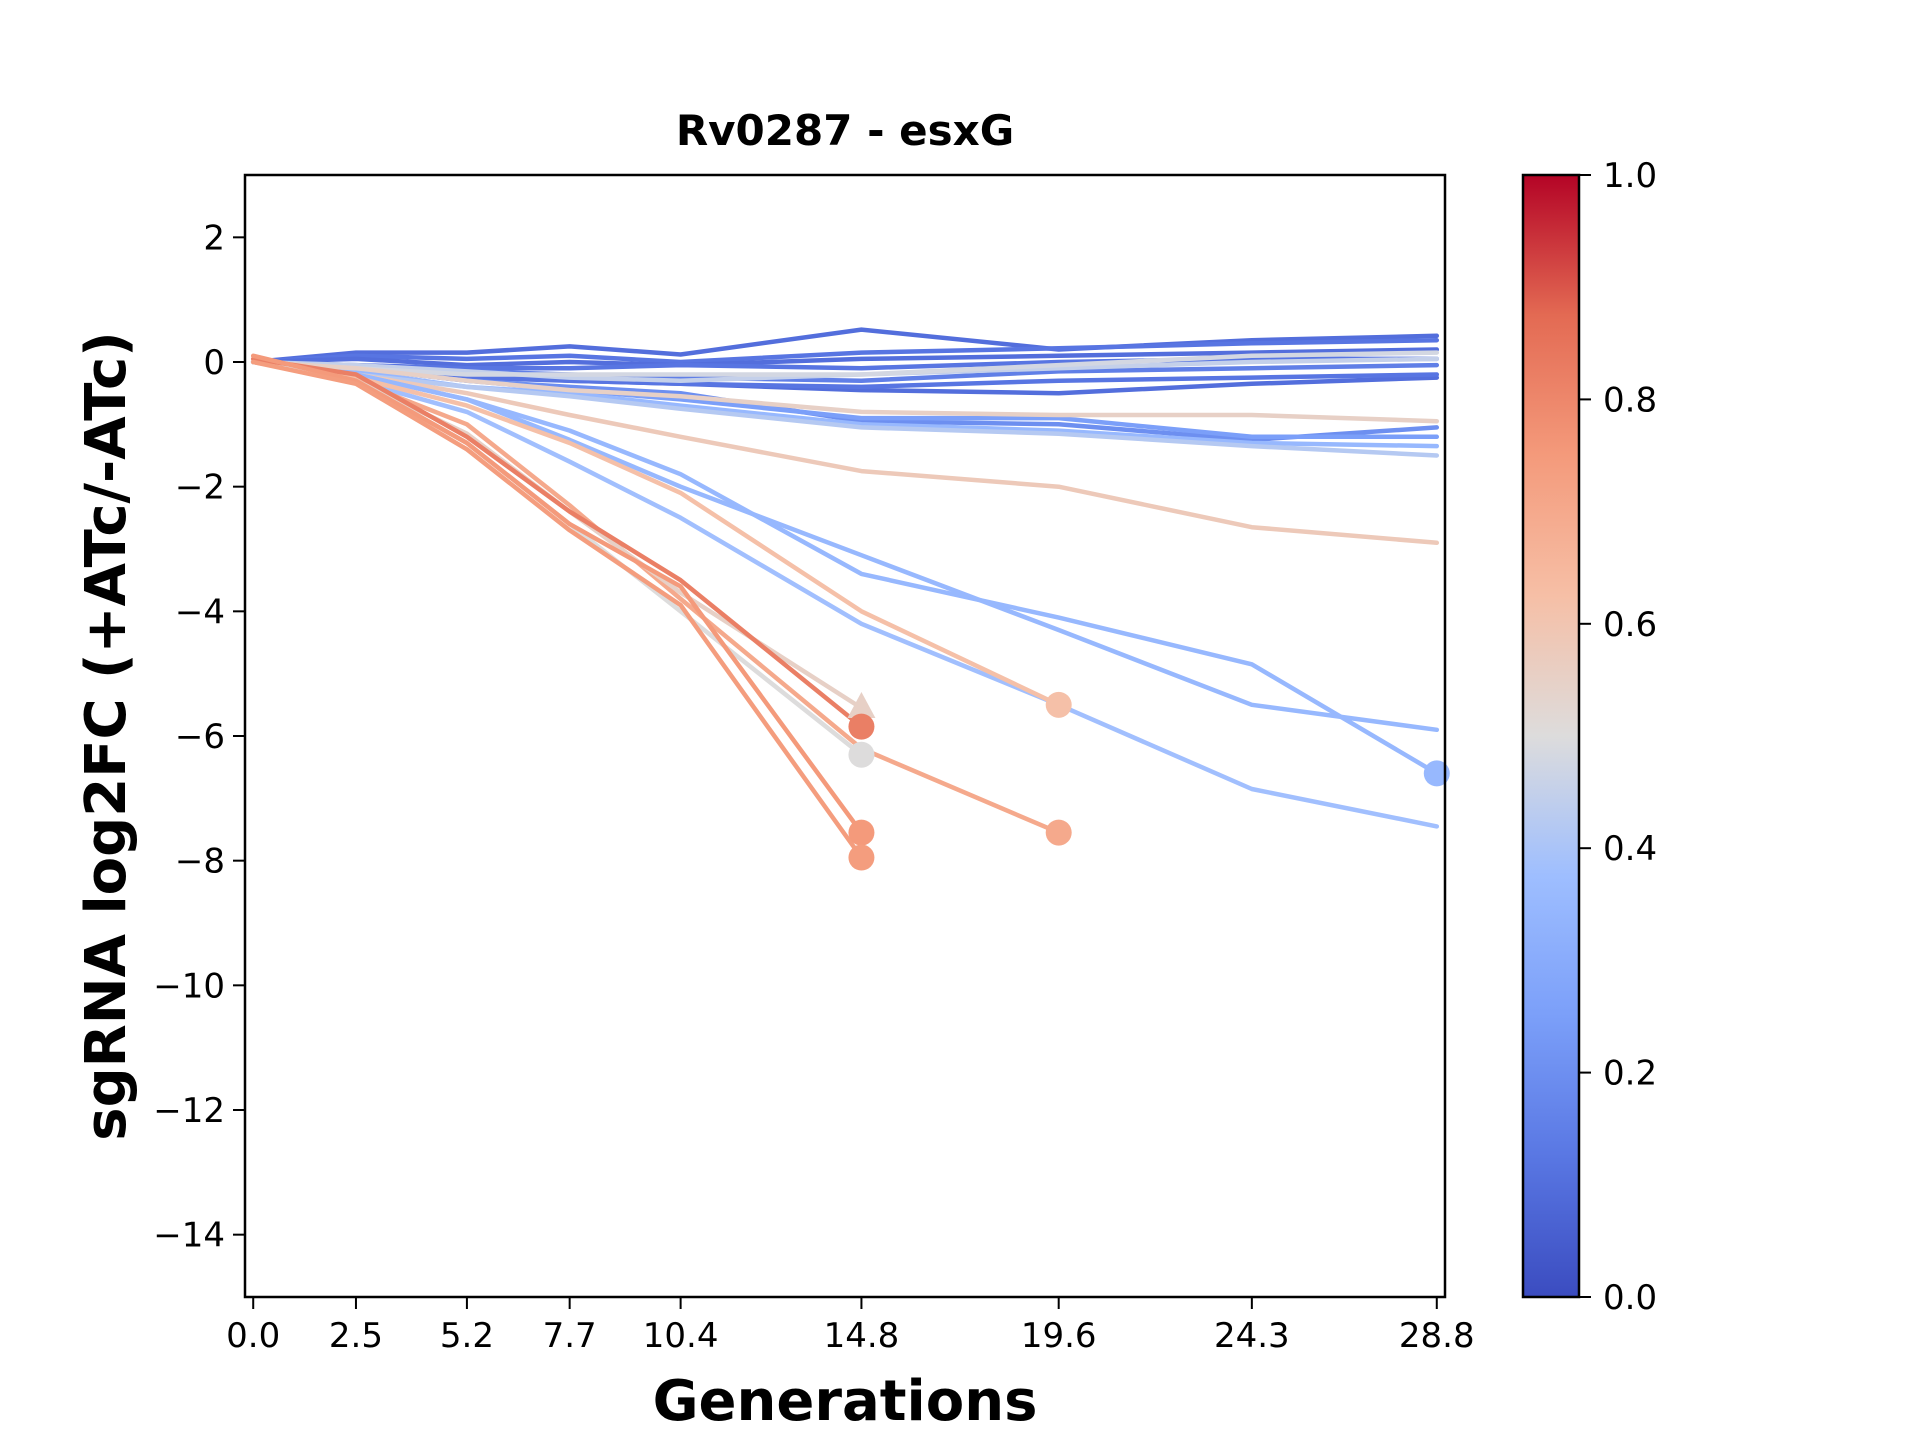  Describe the element at coordinates (356, 1336) in the screenshot. I see `x-tick-label: 2.5` at that location.